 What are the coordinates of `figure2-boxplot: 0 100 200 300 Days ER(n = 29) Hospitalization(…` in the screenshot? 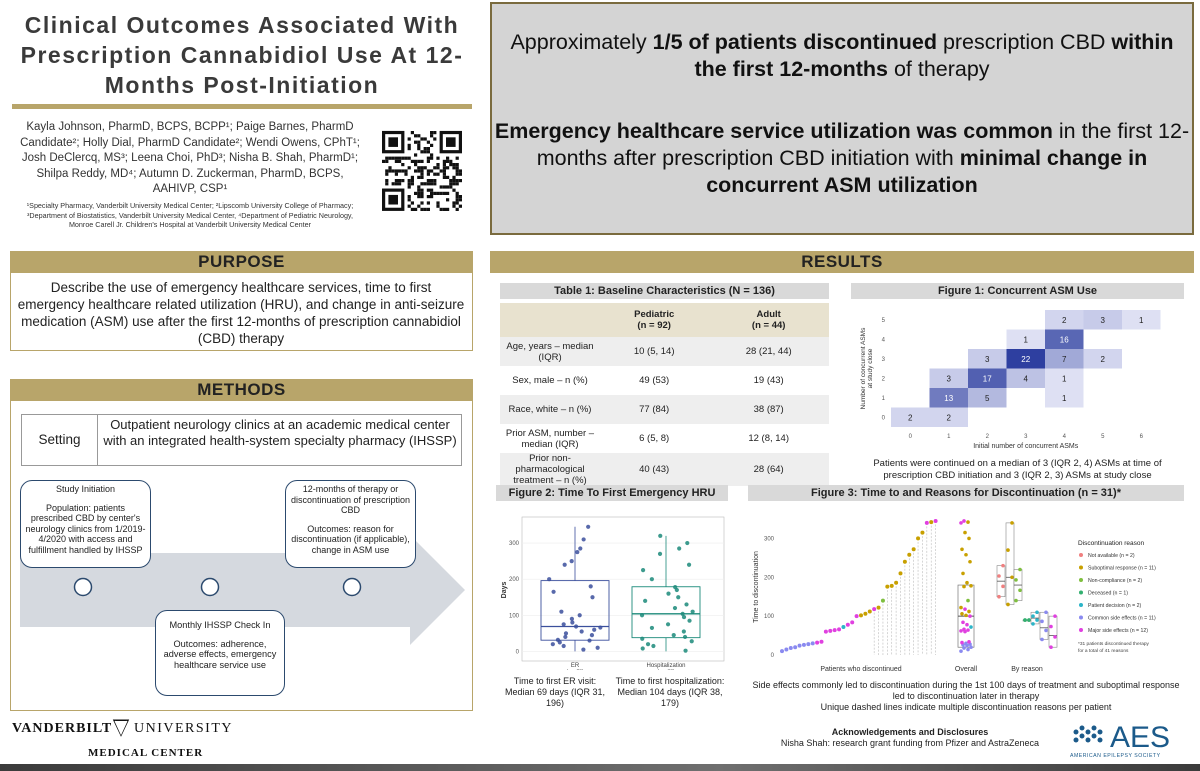 It's located at (613, 593).